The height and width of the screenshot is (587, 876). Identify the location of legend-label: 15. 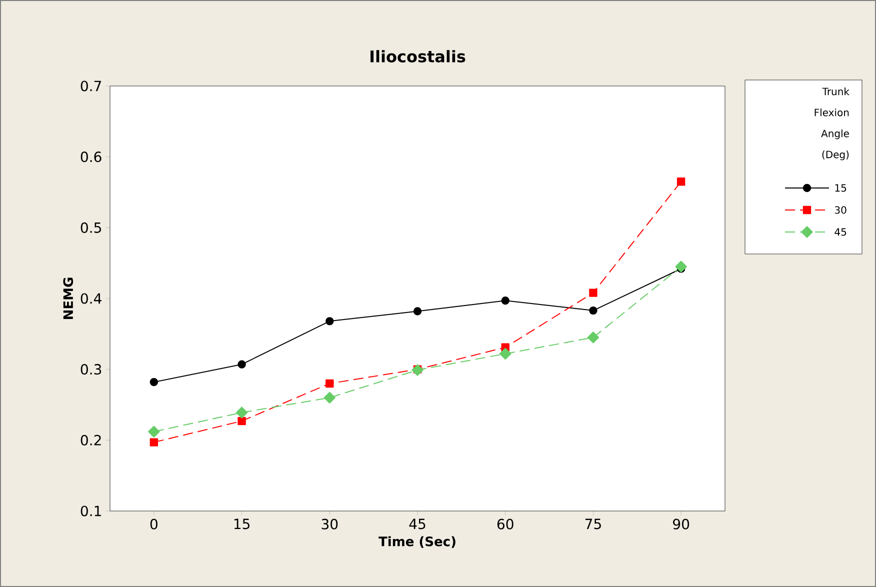
(840, 188).